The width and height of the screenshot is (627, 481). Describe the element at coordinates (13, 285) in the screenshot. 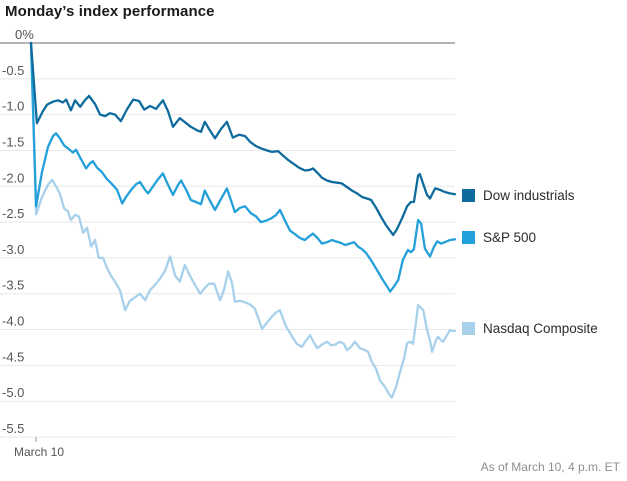

I see `y-axis-tick-label: -3.5` at that location.